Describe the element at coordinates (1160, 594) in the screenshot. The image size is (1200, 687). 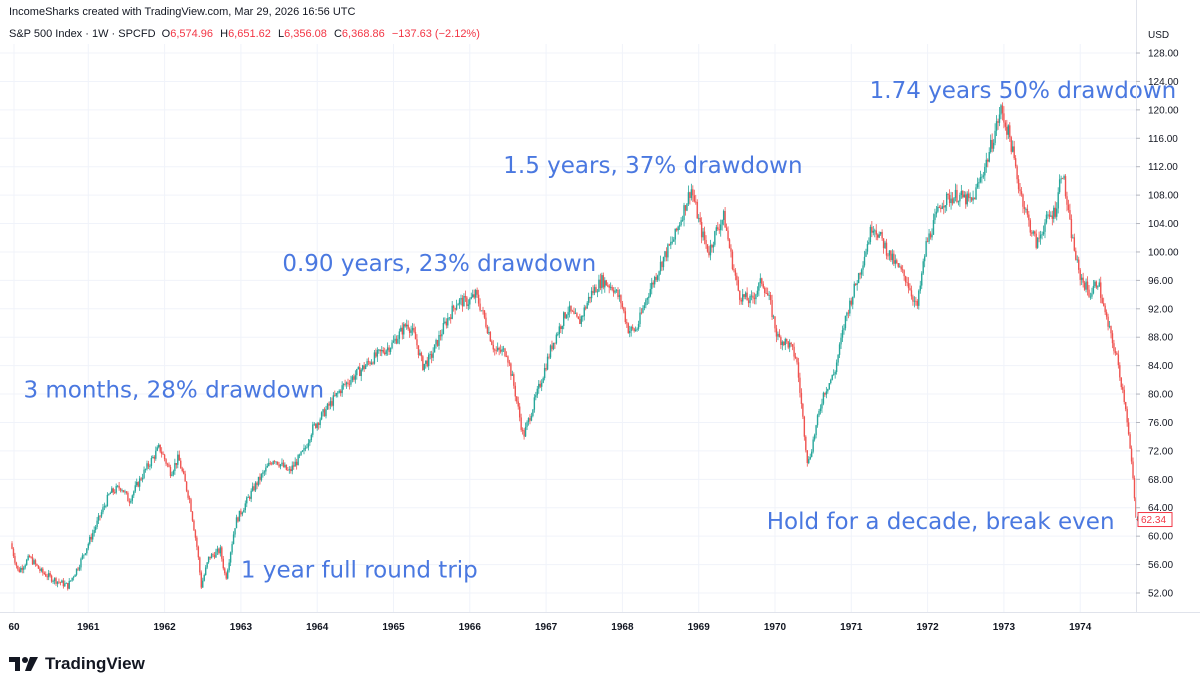
I see `y-tick-label: 52.00` at that location.